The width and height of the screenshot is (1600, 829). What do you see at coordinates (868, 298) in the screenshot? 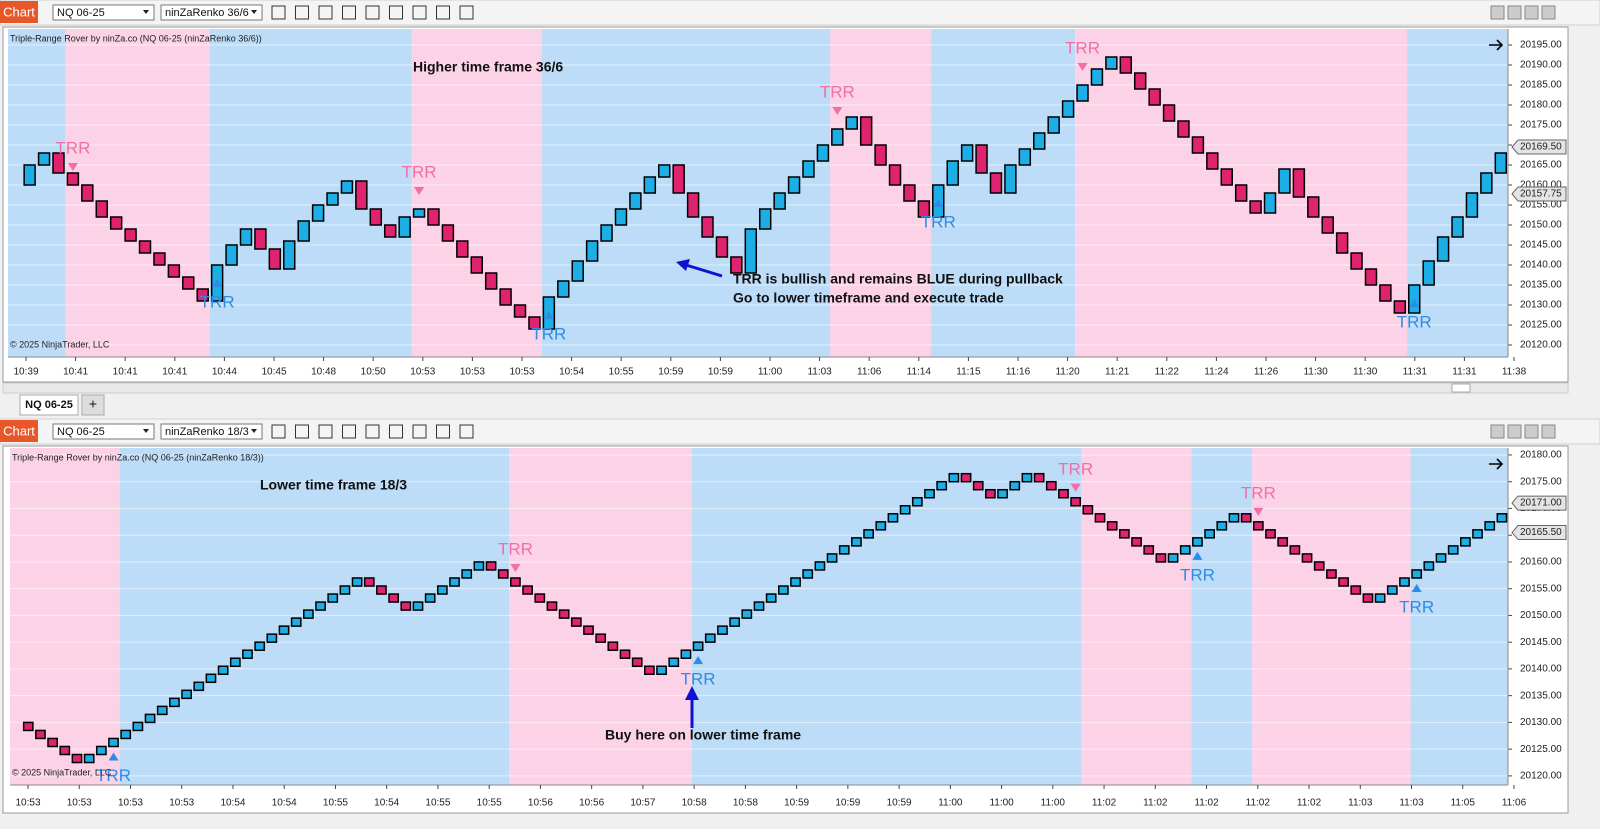
I see `annotation: Go to lower timeframe and execute trade` at bounding box center [868, 298].